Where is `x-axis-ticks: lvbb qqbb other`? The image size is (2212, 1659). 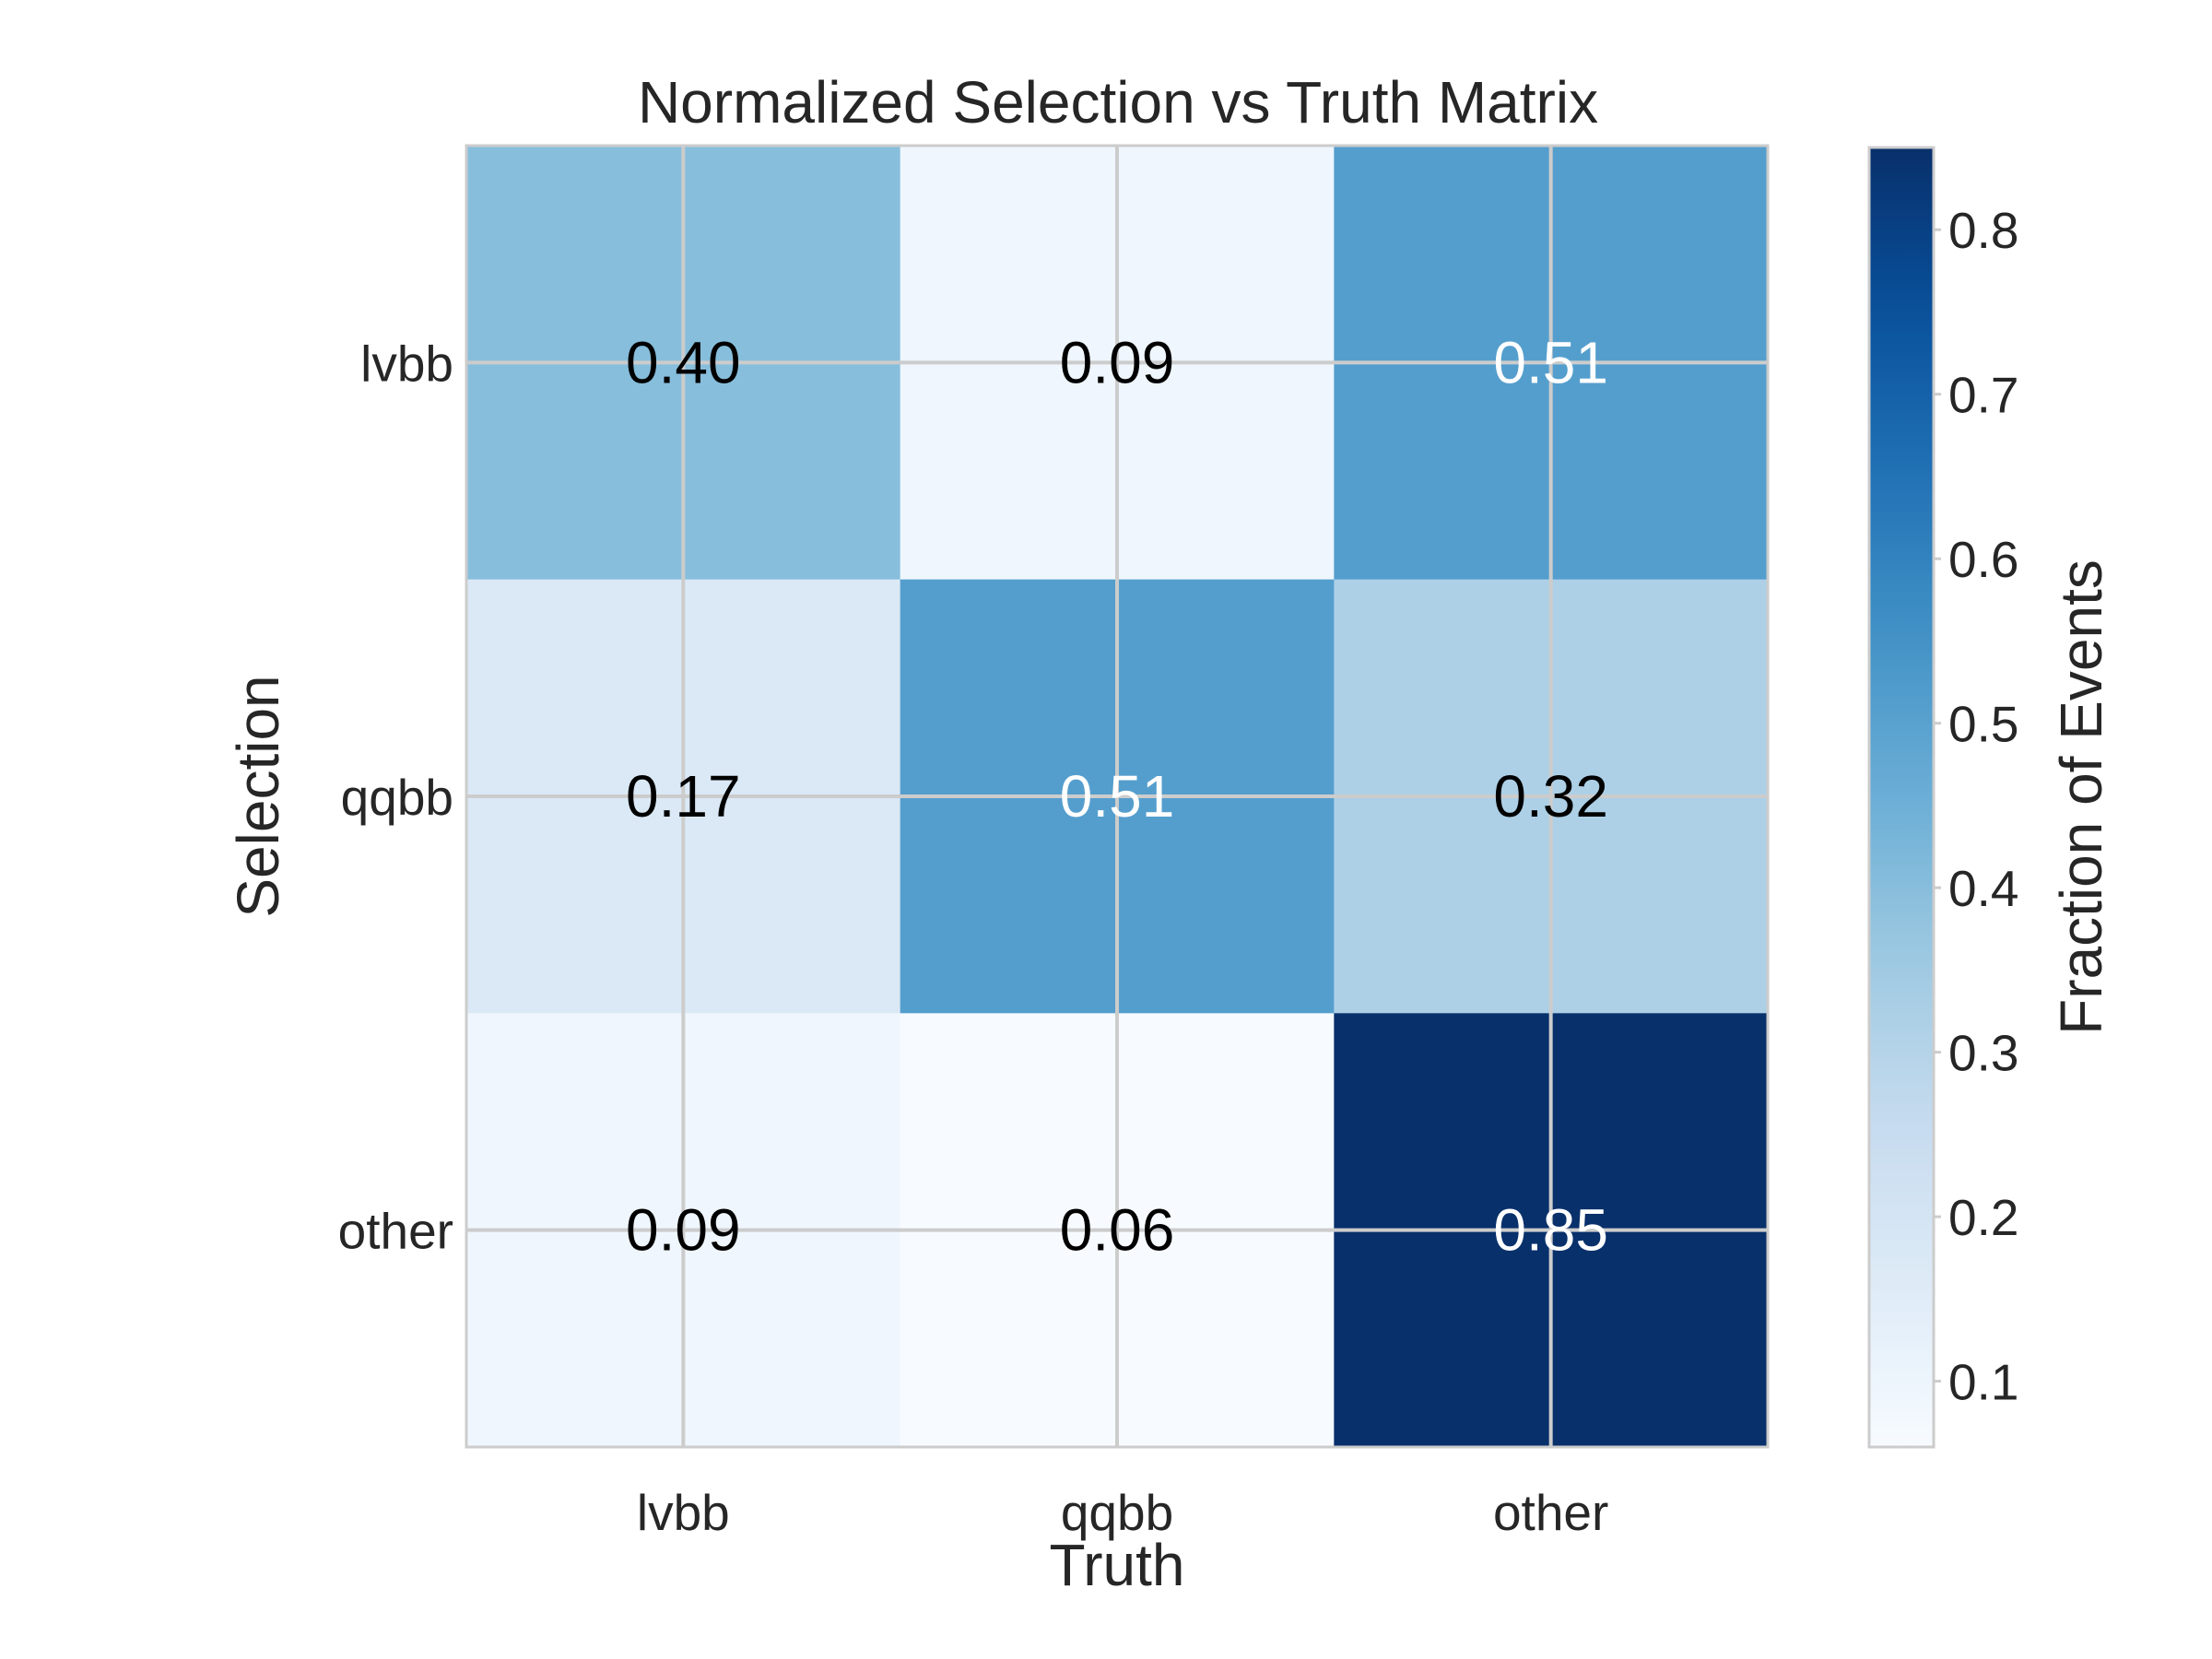 x-axis-ticks: lvbb qqbb other is located at coordinates (1122, 1512).